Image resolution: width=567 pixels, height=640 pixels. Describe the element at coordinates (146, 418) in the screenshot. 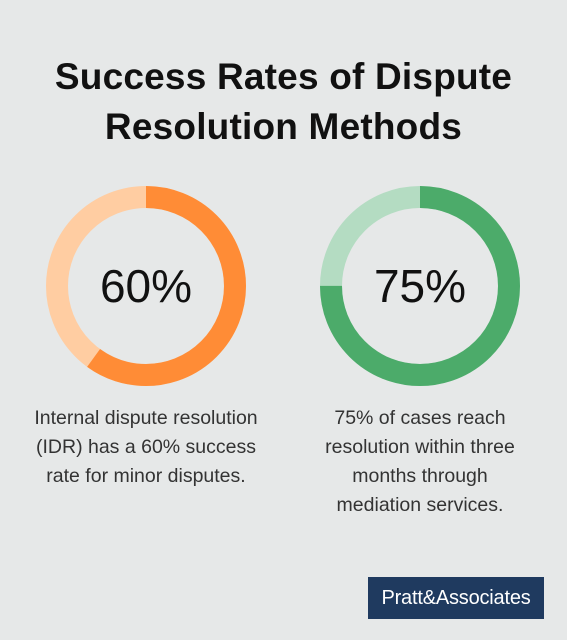

I see `caption-idr-line-1: Internal dispute resolution` at that location.